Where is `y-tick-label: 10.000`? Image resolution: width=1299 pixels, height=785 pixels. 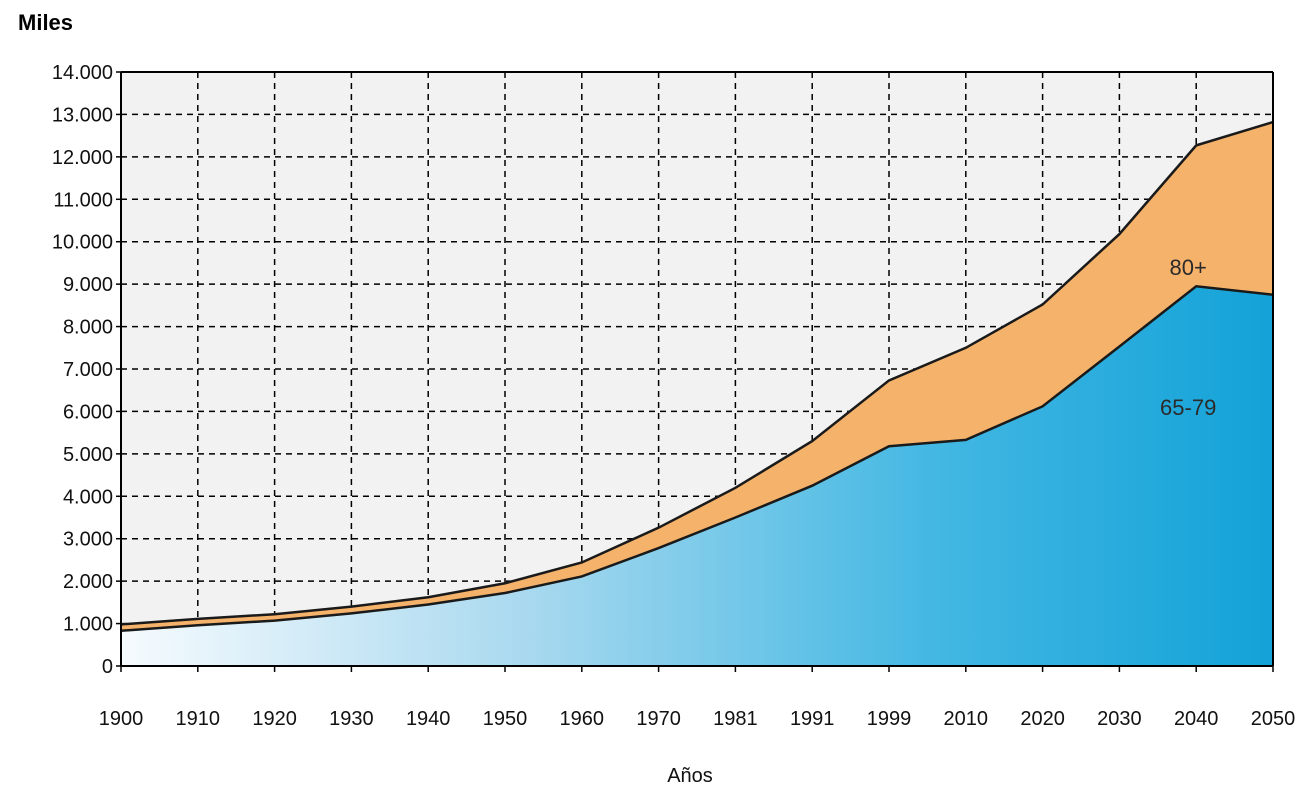 y-tick-label: 10.000 is located at coordinates (82, 243).